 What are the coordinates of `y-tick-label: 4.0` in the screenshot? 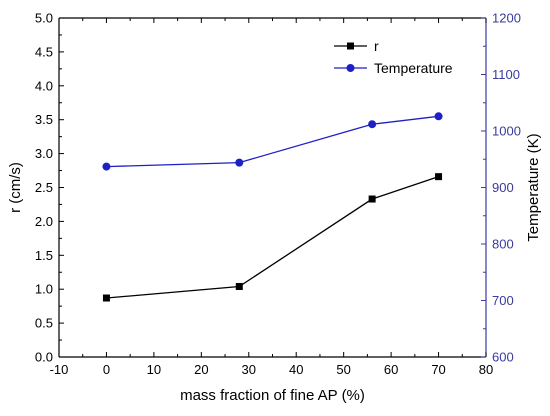 It's located at (44, 85).